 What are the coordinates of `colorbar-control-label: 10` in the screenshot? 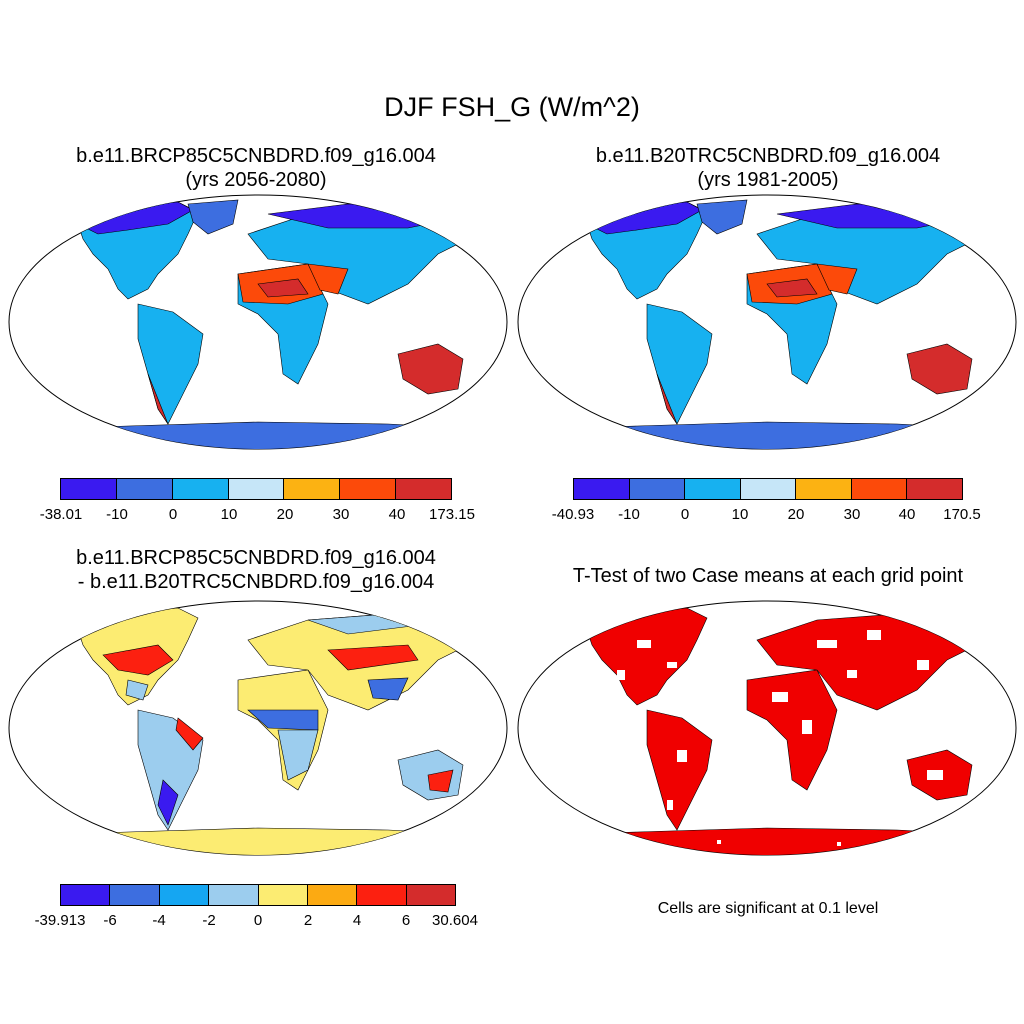 It's located at (740, 514).